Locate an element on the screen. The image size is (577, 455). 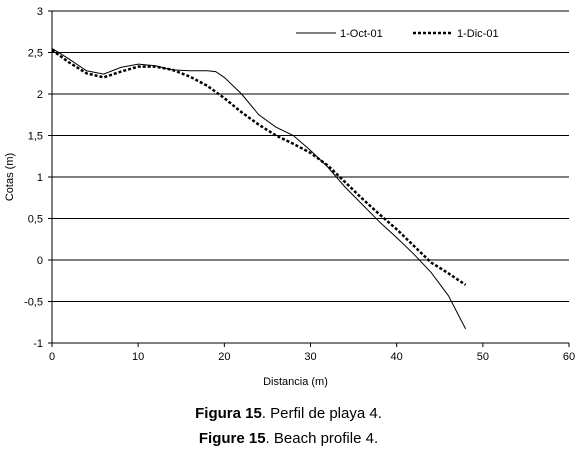
x-tick-label: 30 is located at coordinates (310, 357).